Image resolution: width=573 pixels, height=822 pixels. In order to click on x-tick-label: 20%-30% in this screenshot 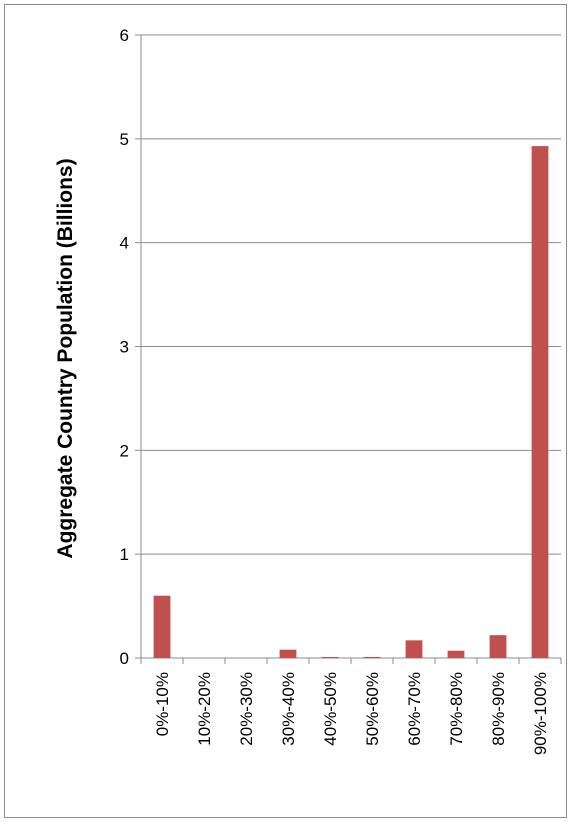, I will do `click(246, 709)`.